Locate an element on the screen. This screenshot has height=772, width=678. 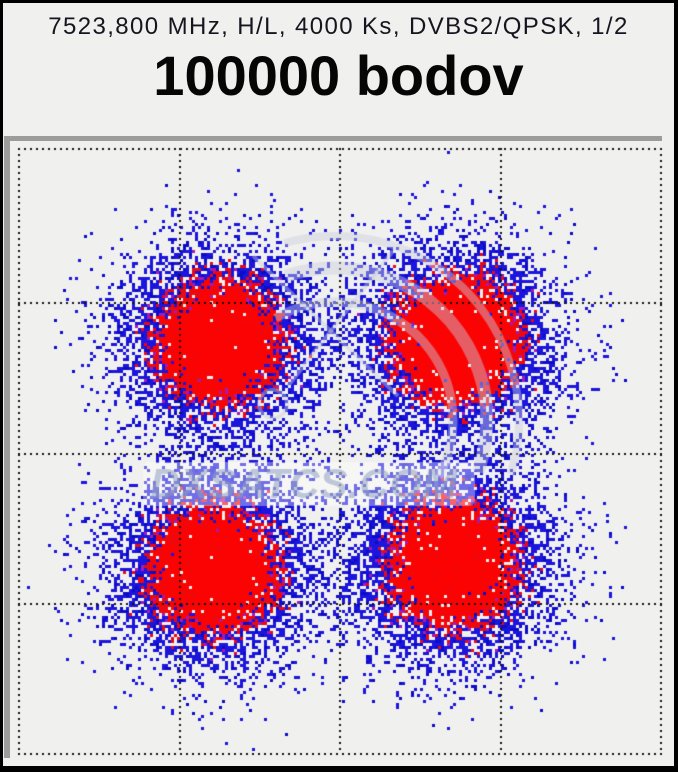
panel-top-shadow is located at coordinates (333, 138).